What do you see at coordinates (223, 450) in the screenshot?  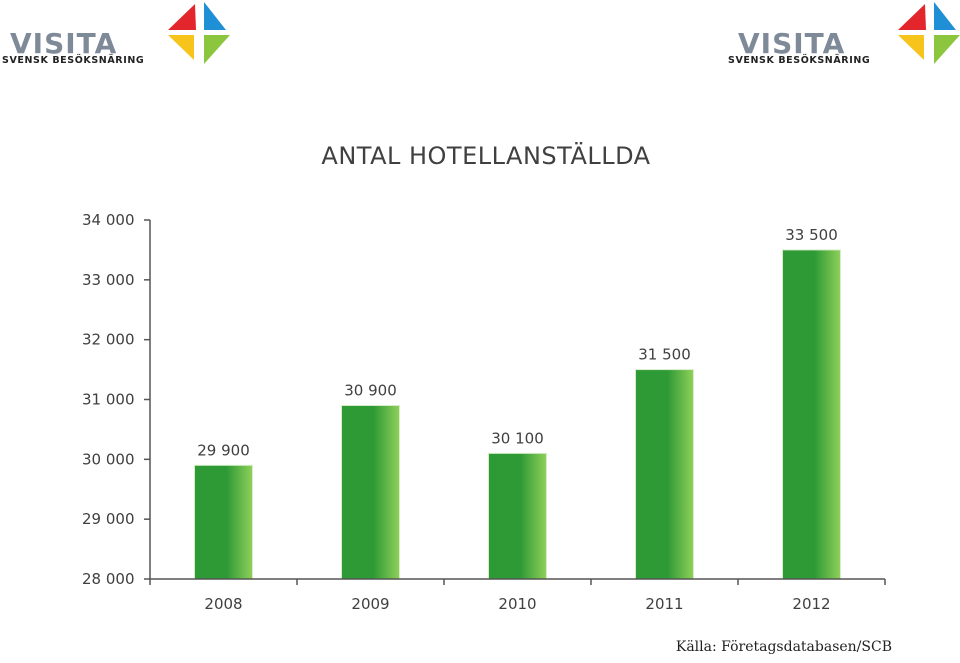 I see `data-label: 29 900` at bounding box center [223, 450].